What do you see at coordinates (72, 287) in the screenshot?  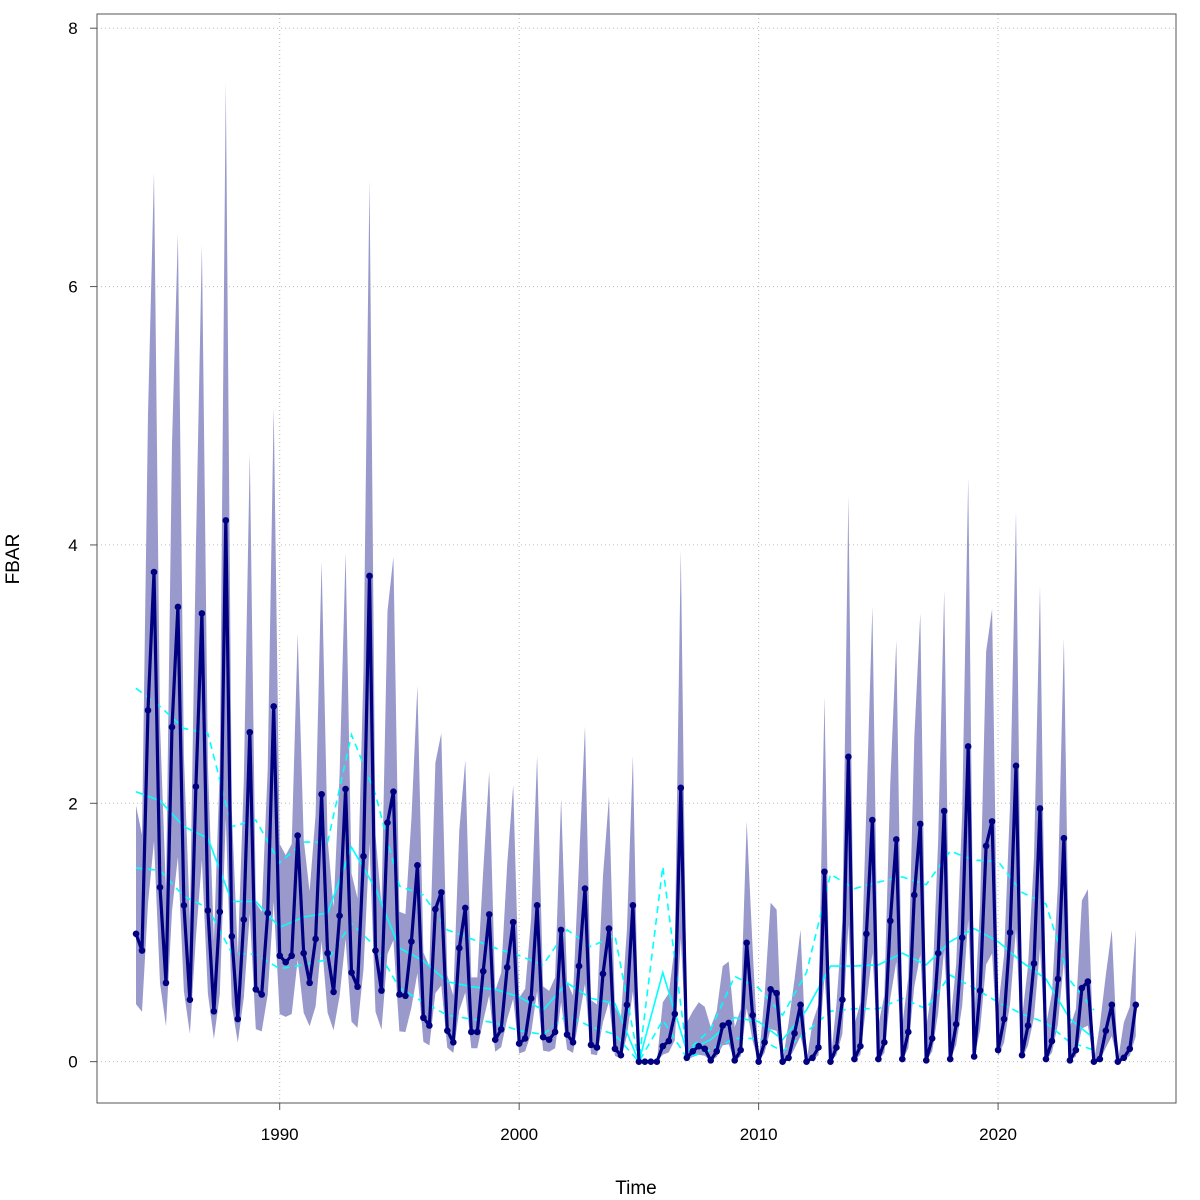 I see `y-tick-label: 6` at bounding box center [72, 287].